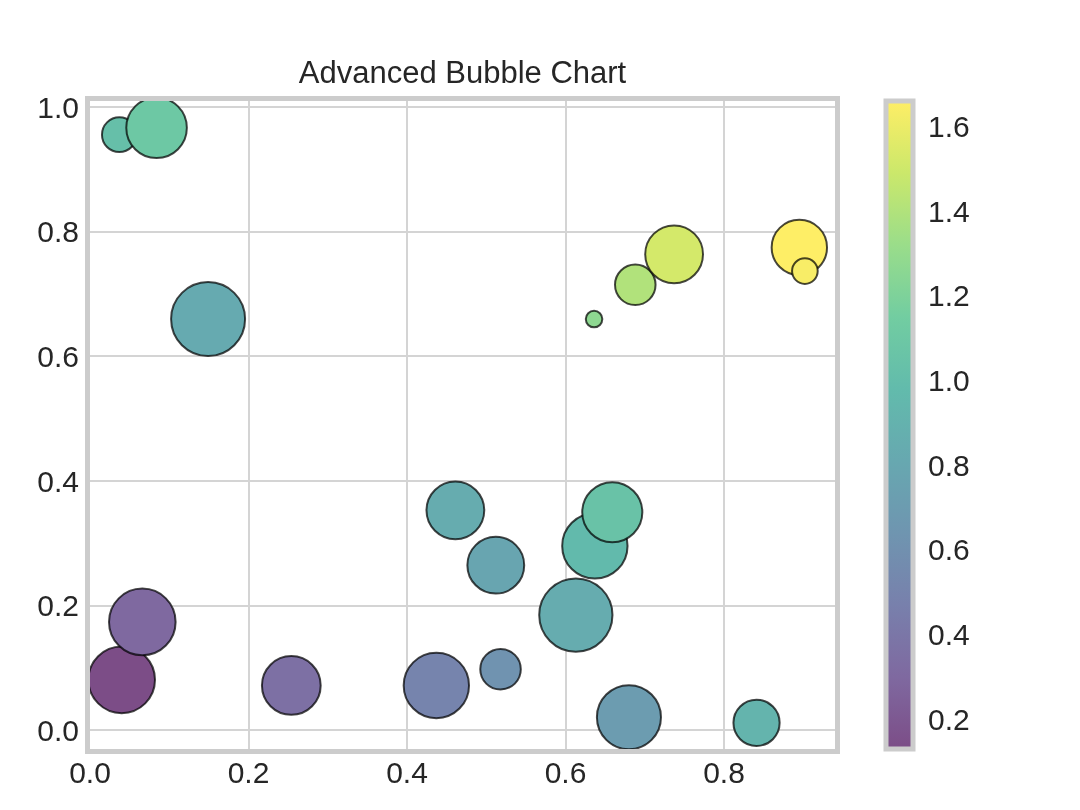  I want to click on y-tick-label: 1.0, so click(58, 107).